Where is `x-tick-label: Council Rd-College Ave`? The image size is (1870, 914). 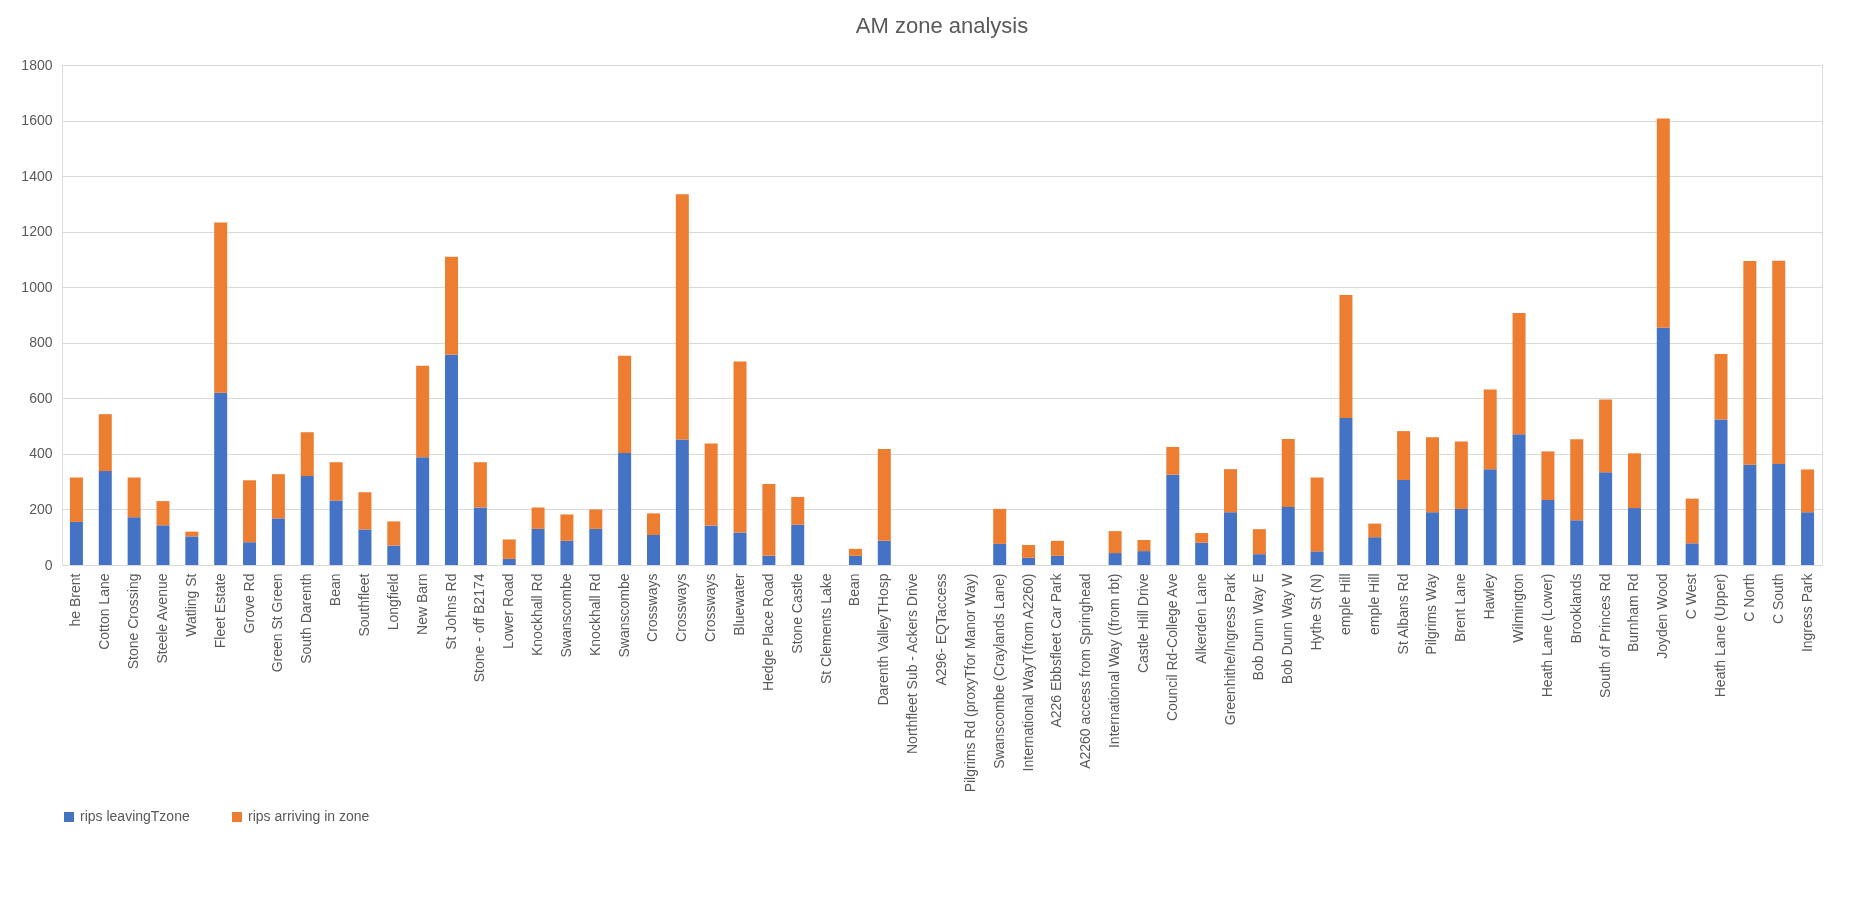
x-tick-label: Council Rd-College Ave is located at coordinates (1171, 647).